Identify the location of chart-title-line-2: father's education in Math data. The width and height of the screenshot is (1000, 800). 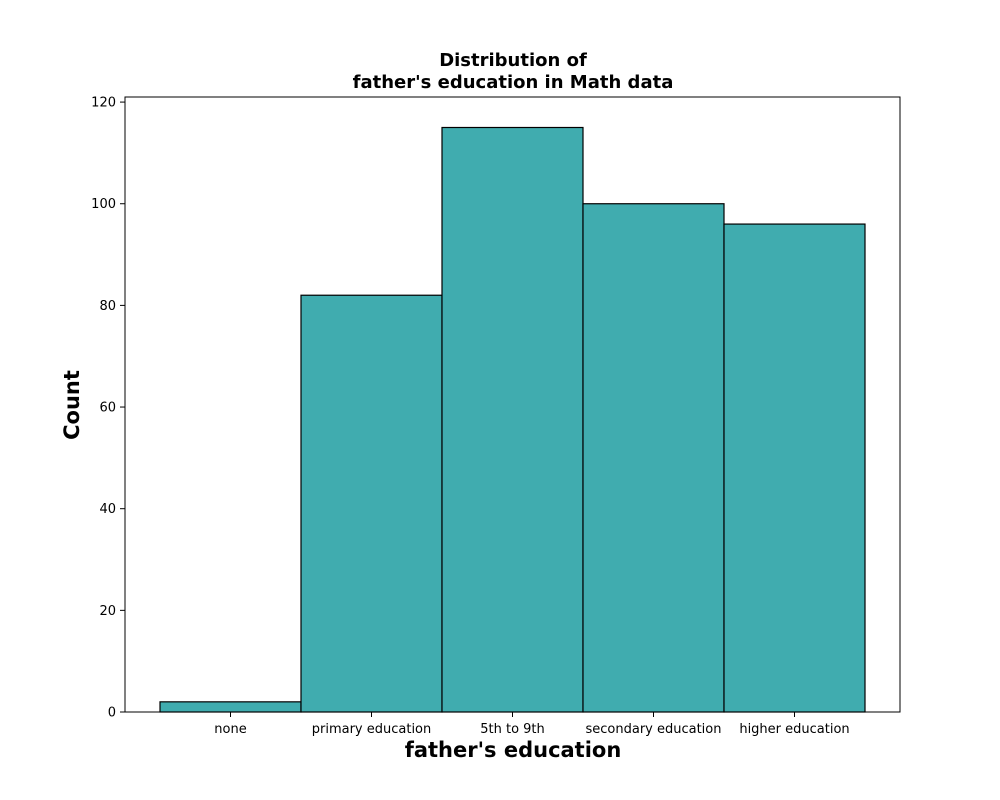
(513, 82).